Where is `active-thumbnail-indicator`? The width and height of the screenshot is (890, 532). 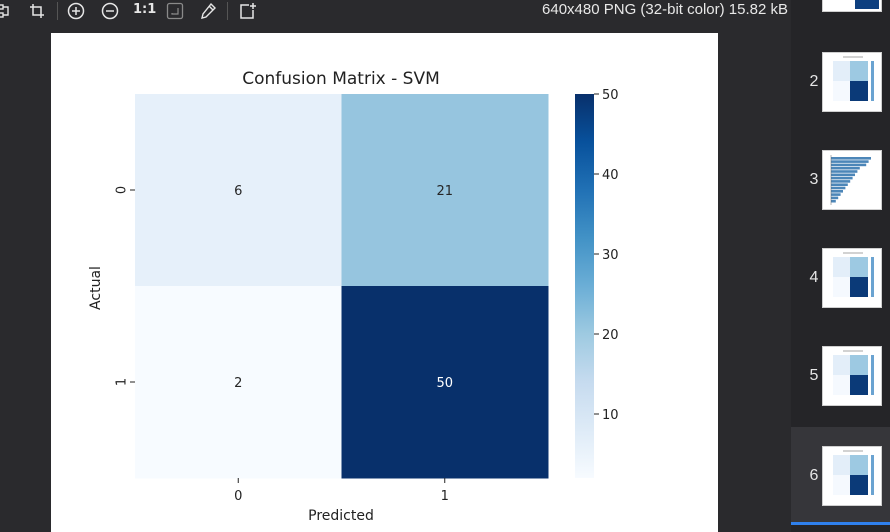
active-thumbnail-indicator is located at coordinates (840, 523).